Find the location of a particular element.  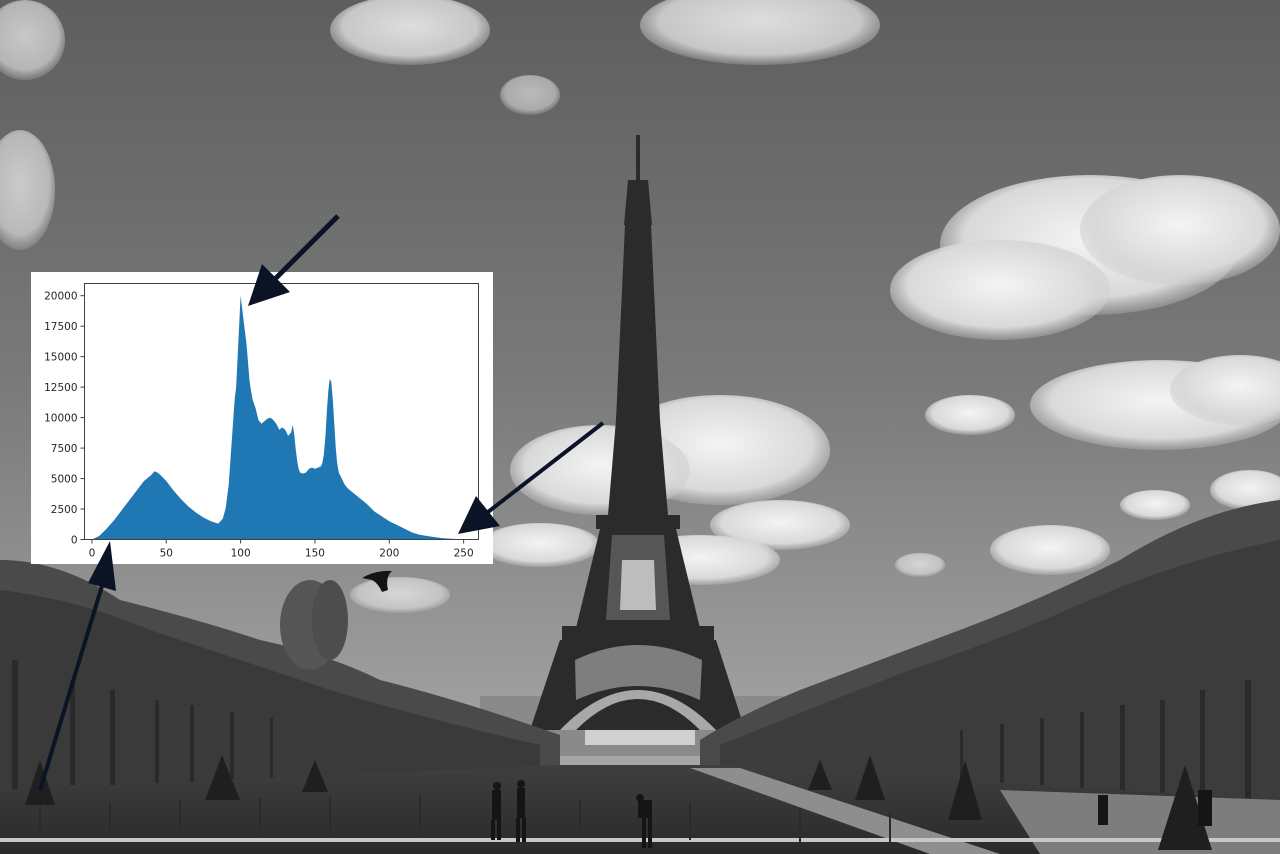

x-tick-label: 0 is located at coordinates (92, 554).